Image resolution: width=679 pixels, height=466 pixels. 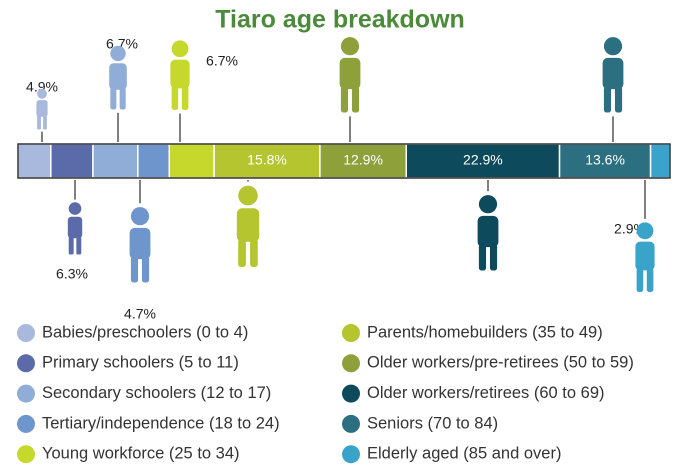 I want to click on data-label: 12.9%, so click(x=363, y=160).